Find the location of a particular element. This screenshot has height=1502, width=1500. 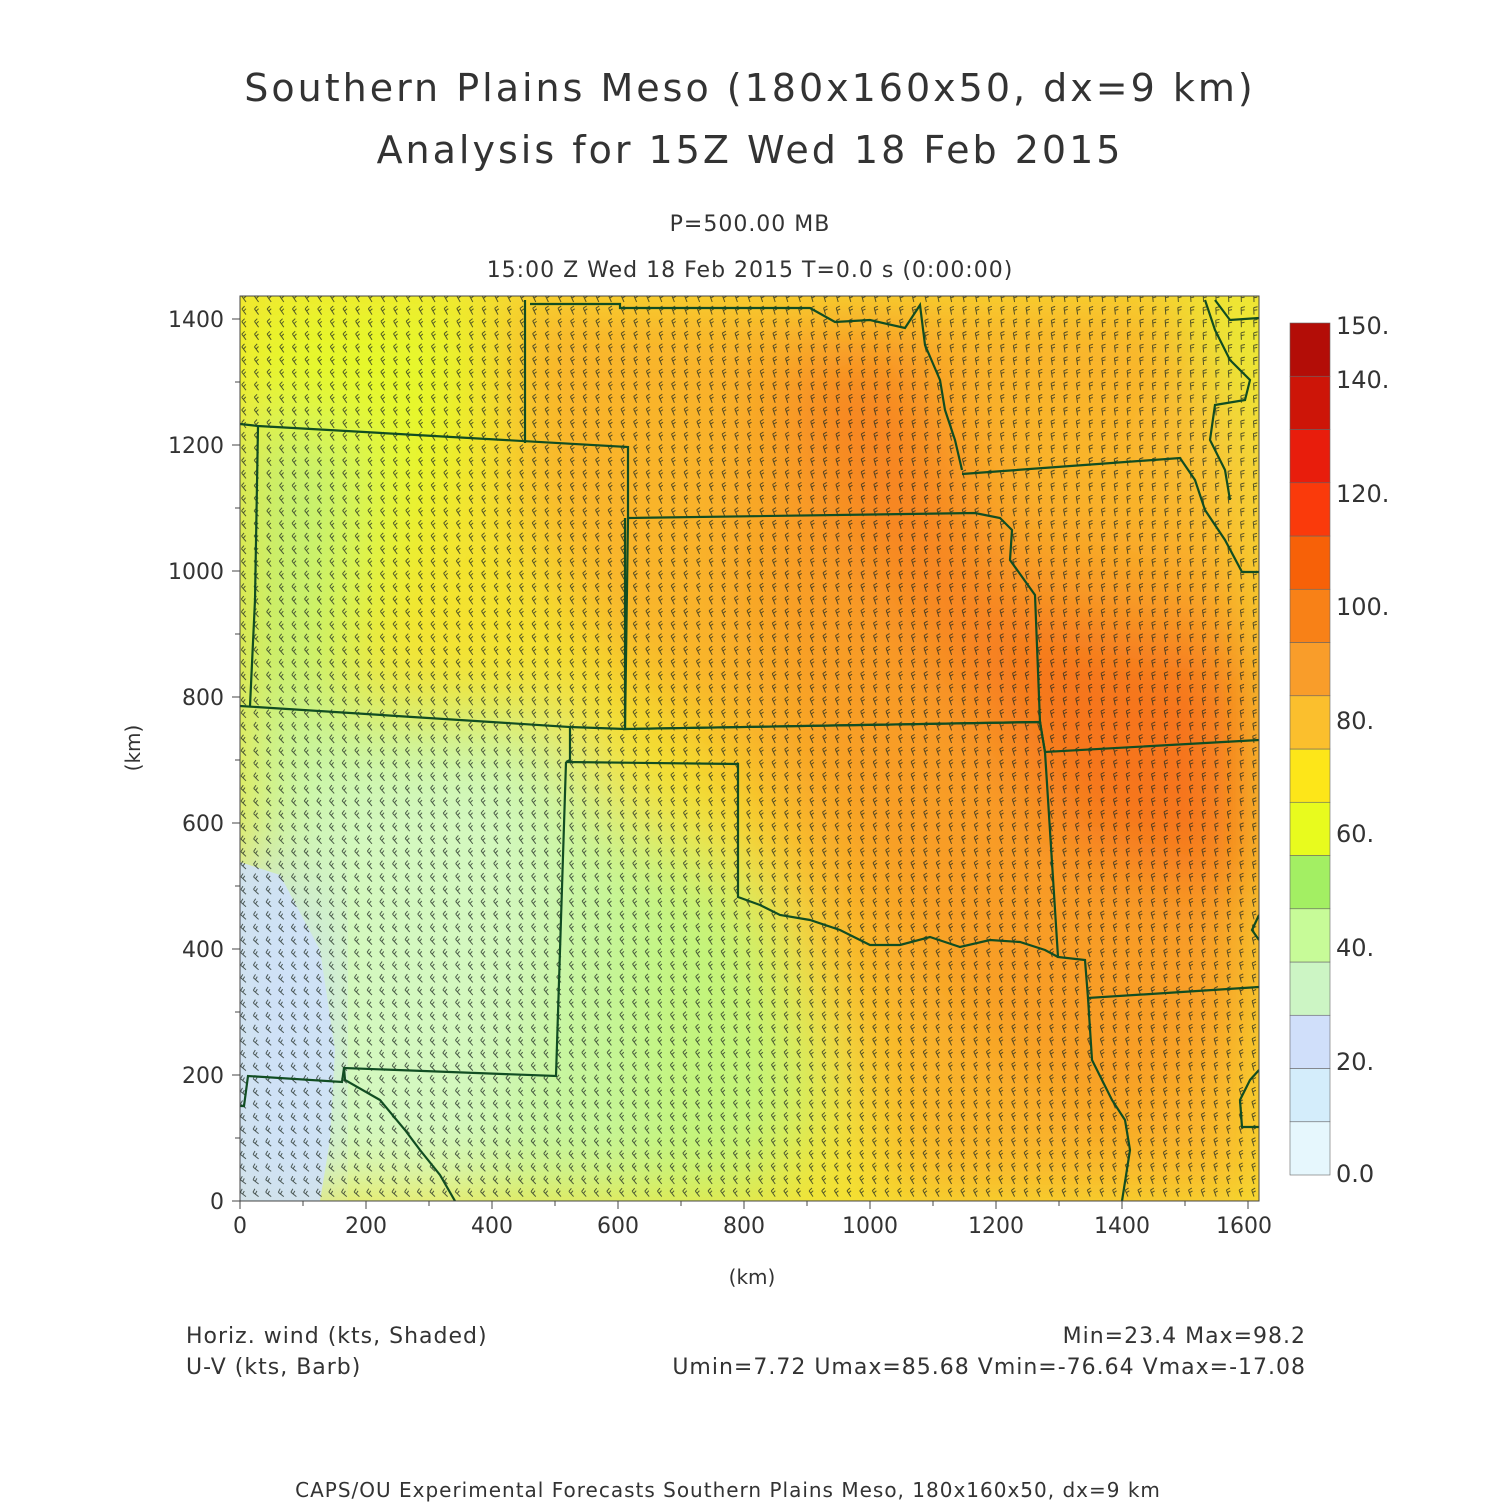

y-tick-label: 1400 is located at coordinates (196, 320).